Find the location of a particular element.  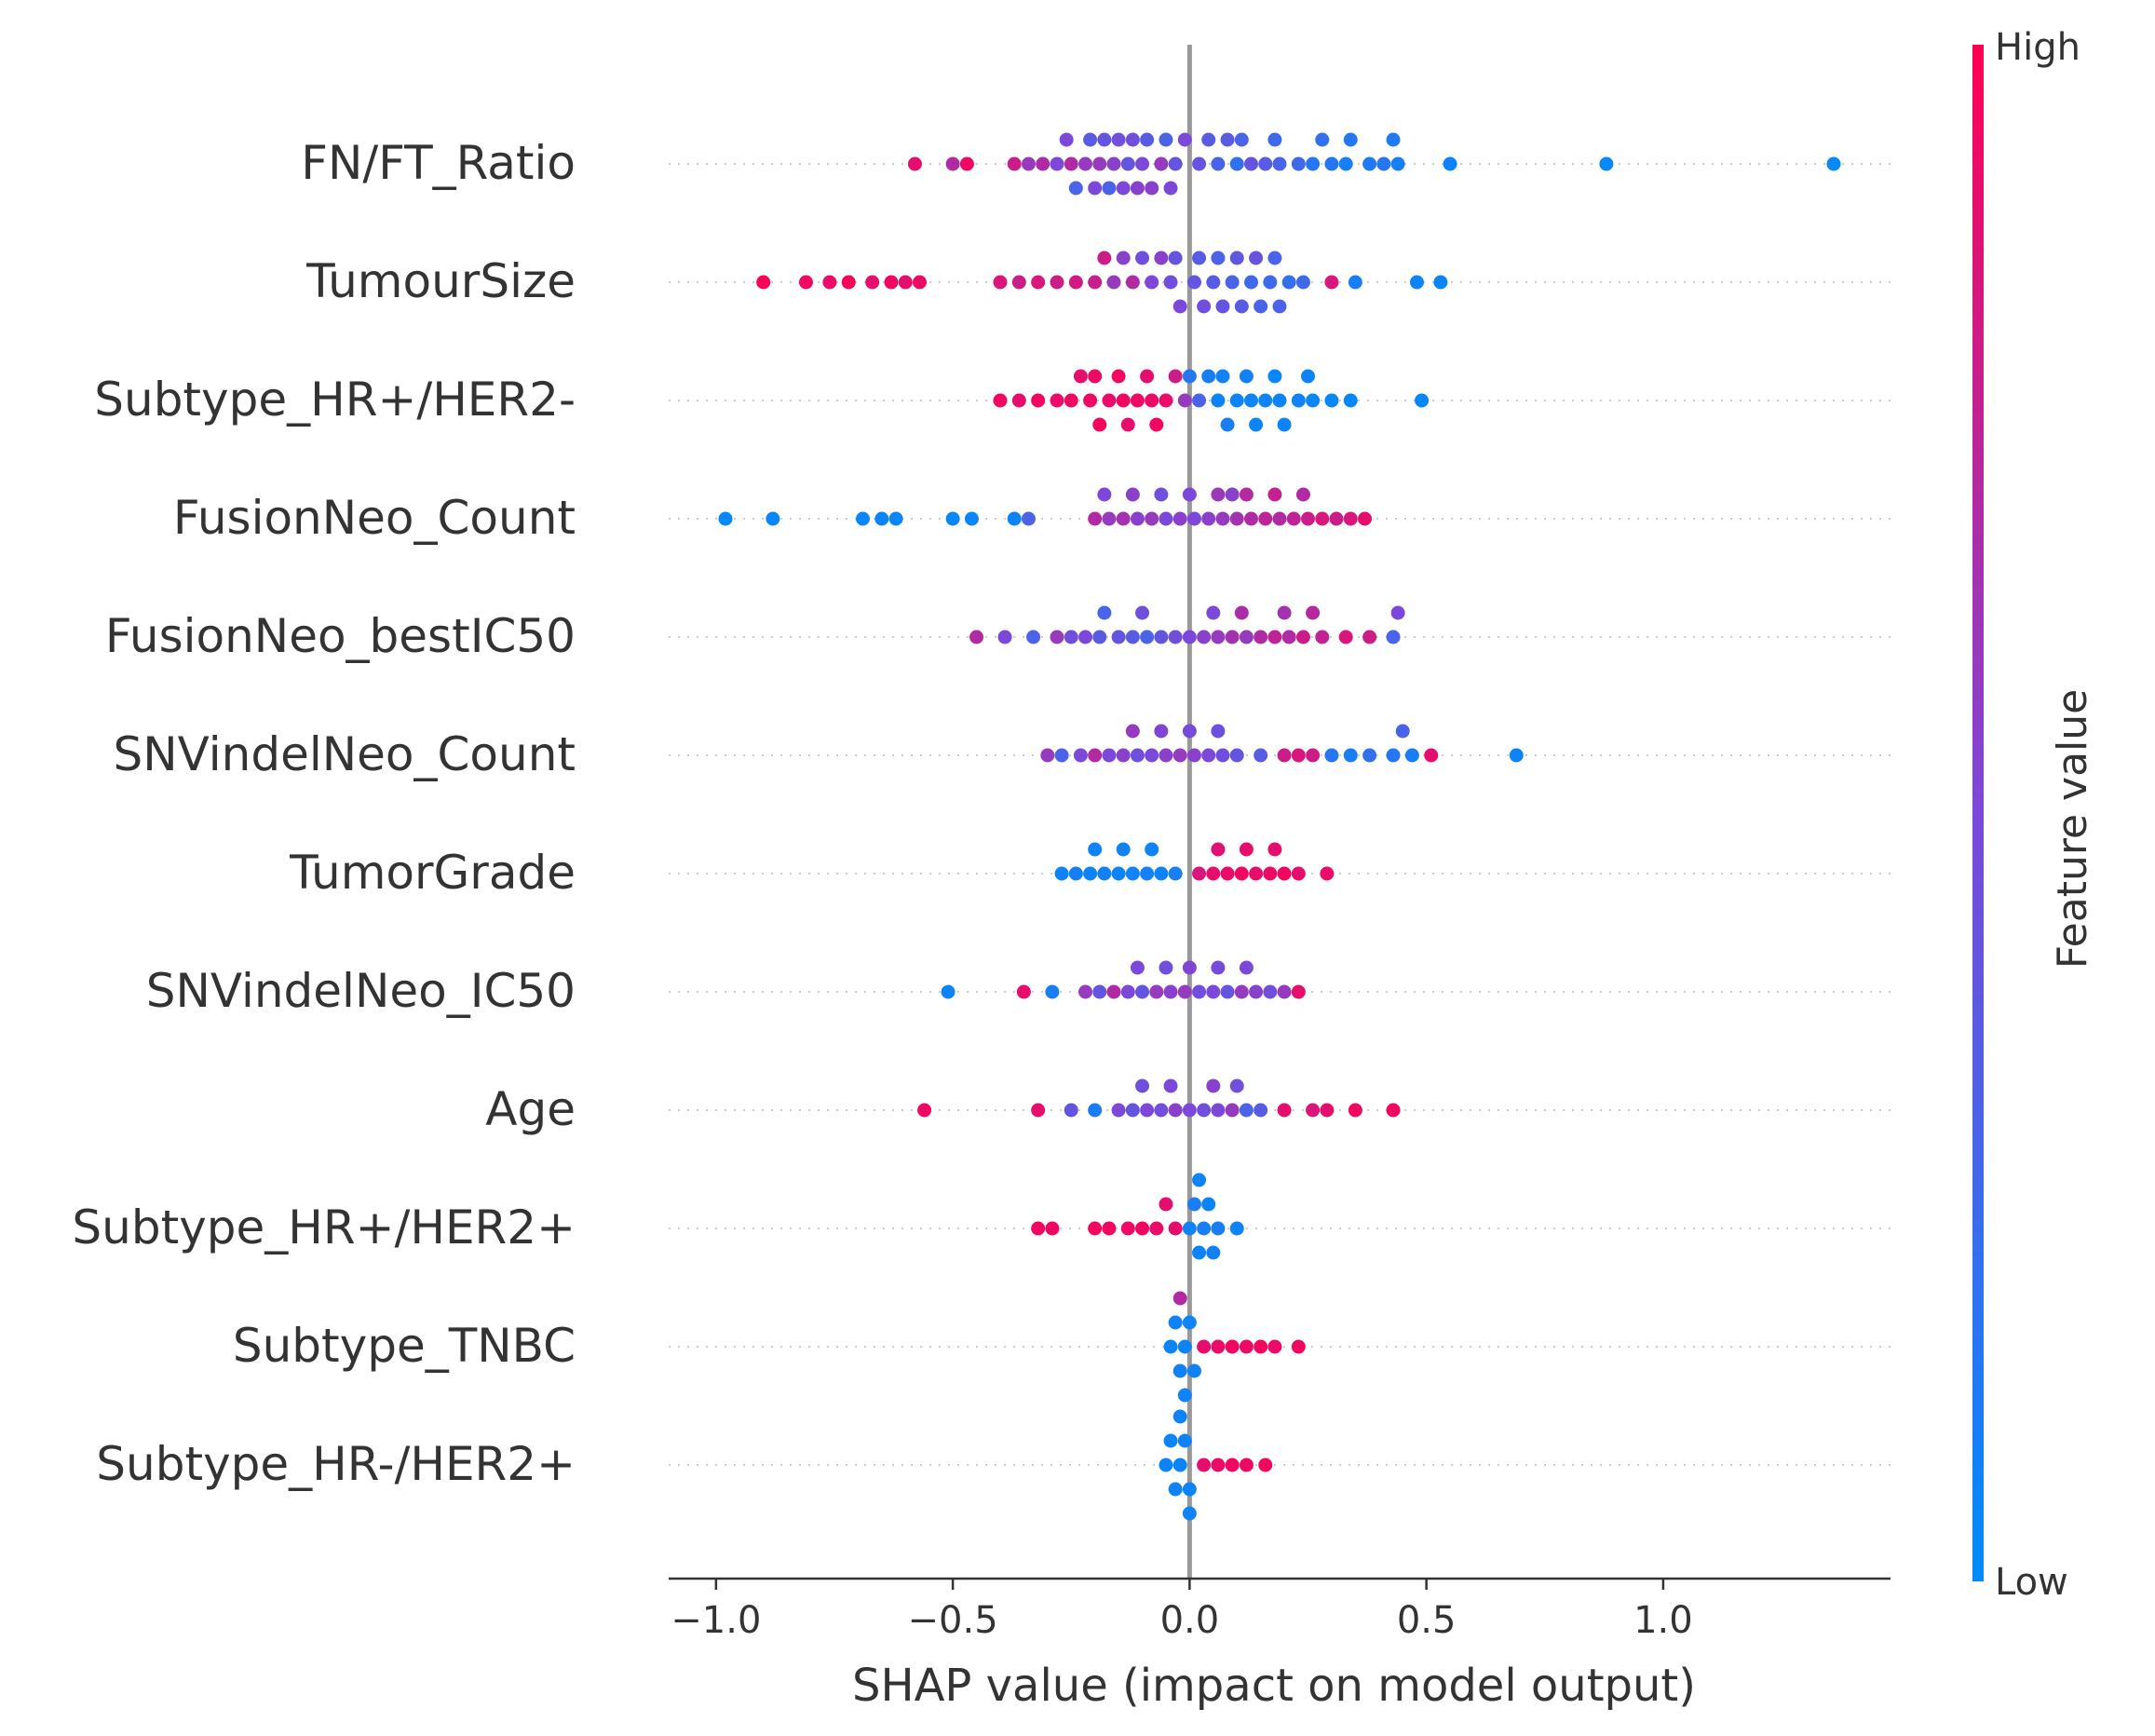

feature-label: TumorGrade is located at coordinates (432, 873).